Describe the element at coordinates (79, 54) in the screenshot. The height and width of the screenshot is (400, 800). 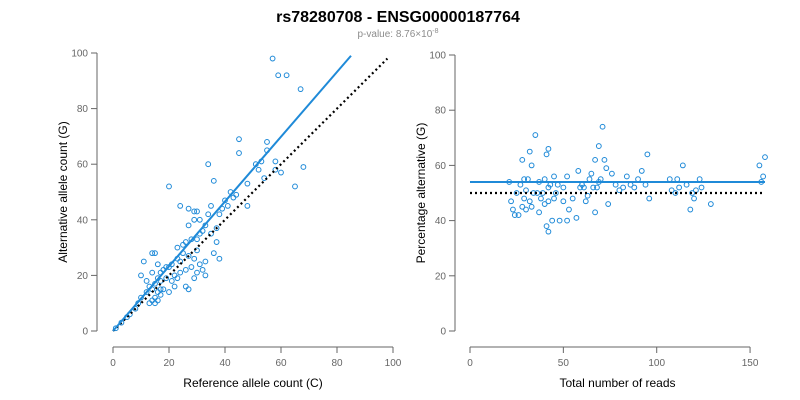
I see `left-y-tick-label-5: 100` at that location.